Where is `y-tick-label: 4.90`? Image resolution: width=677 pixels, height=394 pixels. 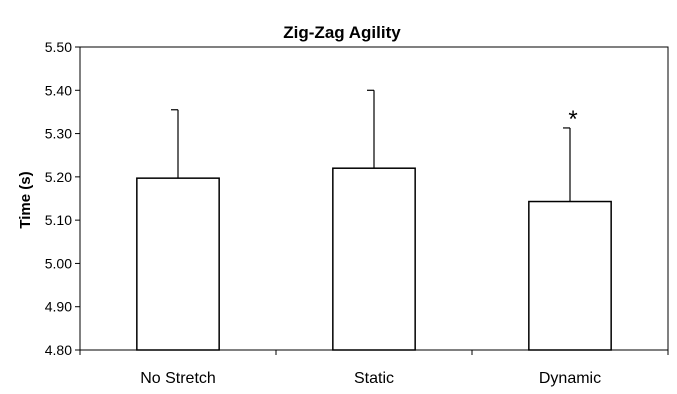 y-tick-label: 4.90 is located at coordinates (58, 307).